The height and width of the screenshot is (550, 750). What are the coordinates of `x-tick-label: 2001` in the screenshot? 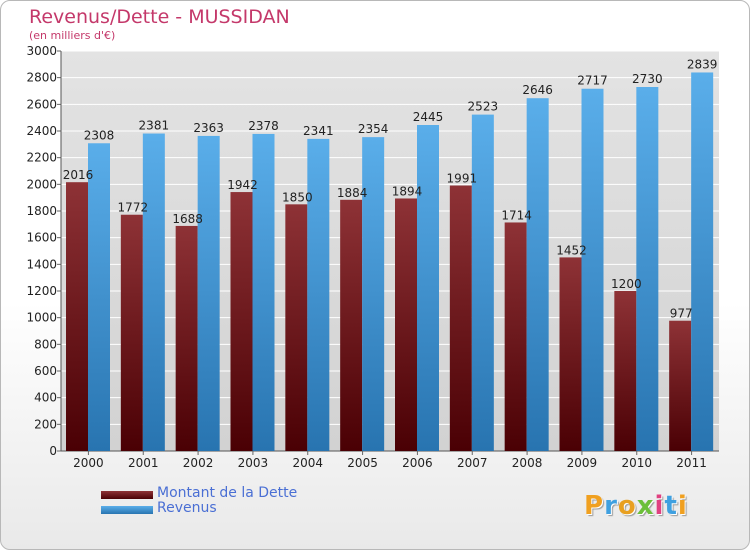 It's located at (143, 463).